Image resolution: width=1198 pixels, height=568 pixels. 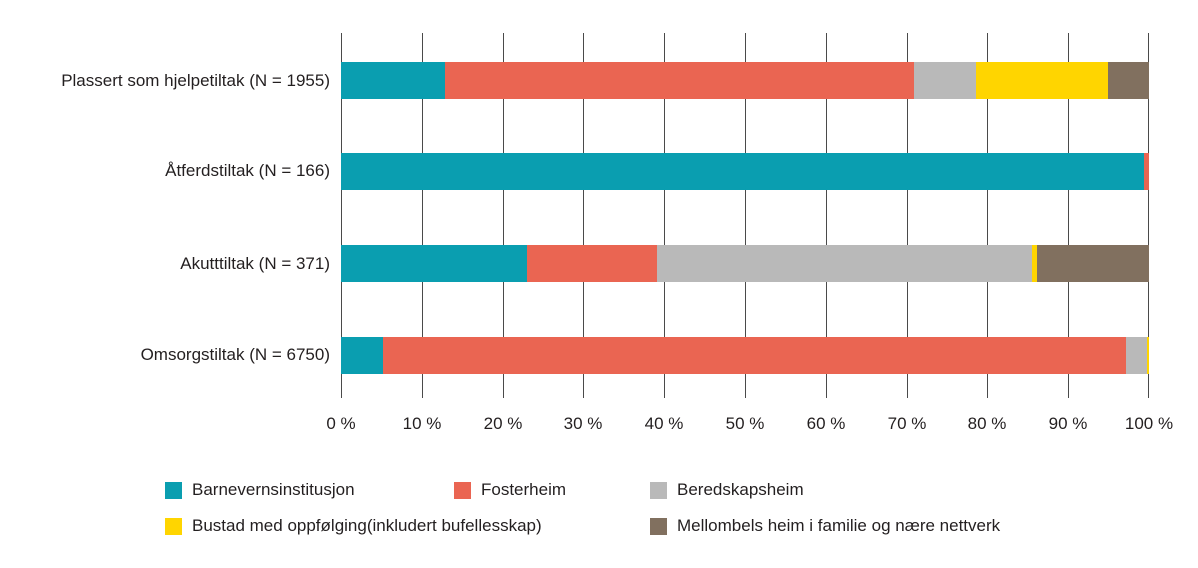 What do you see at coordinates (907, 423) in the screenshot?
I see `x-tick-label: 70 %` at bounding box center [907, 423].